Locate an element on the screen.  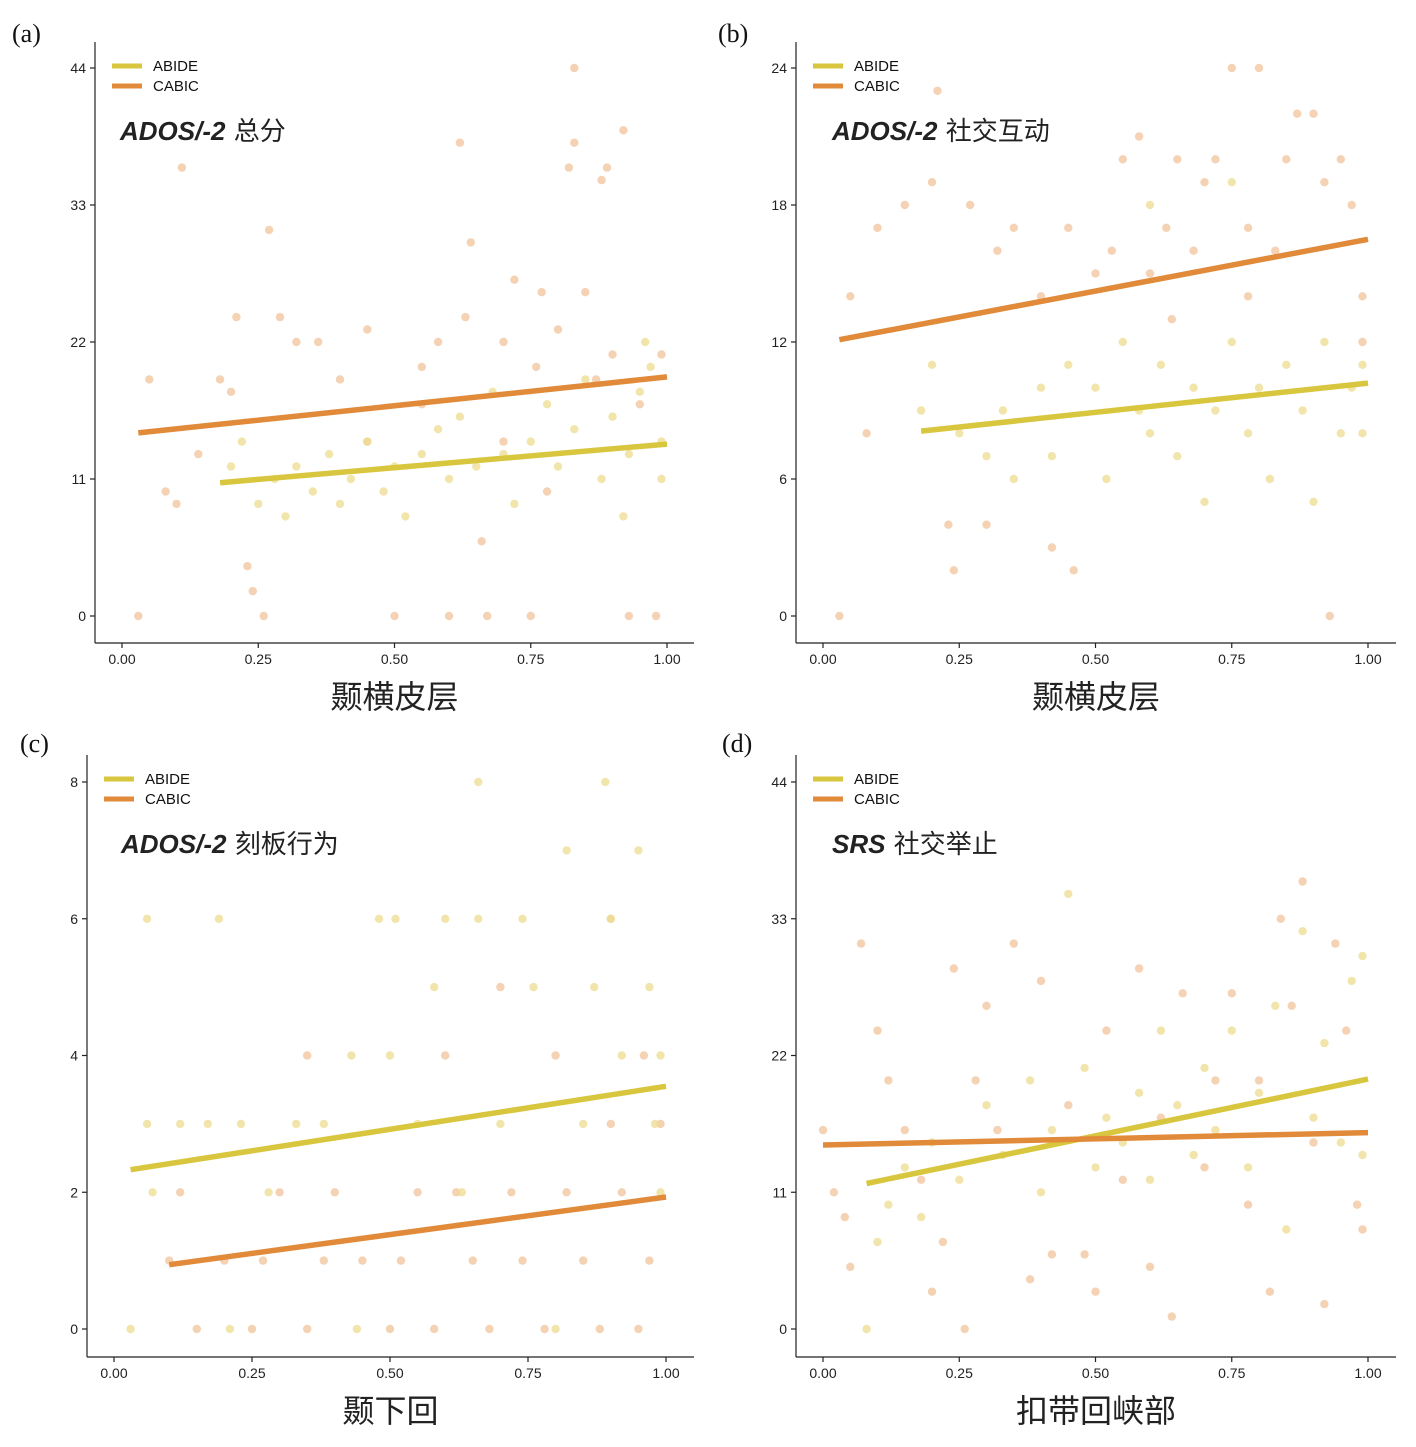
y-tick-label: 0 is located at coordinates (783, 1329).